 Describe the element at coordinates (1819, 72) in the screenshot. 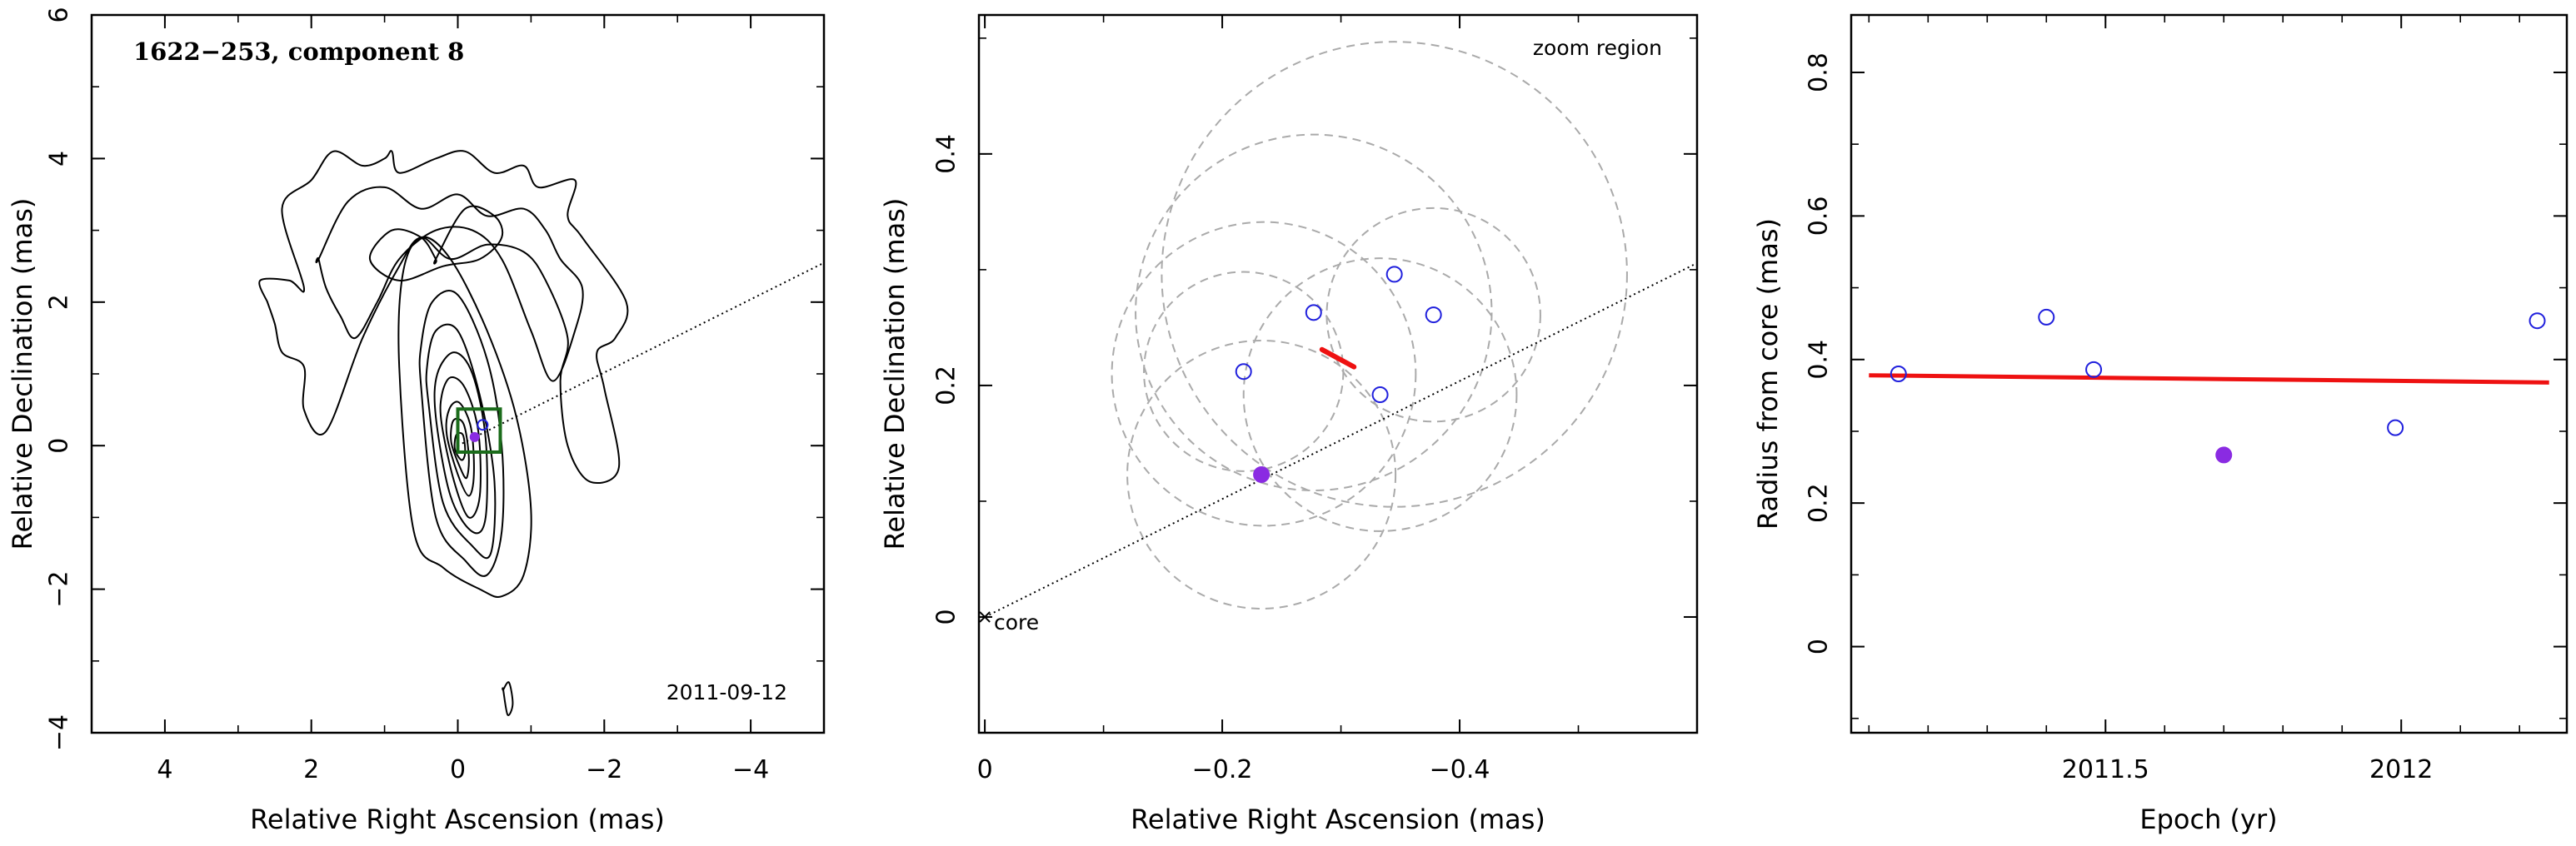

I see `radius-y-tick-label: 0.8` at that location.